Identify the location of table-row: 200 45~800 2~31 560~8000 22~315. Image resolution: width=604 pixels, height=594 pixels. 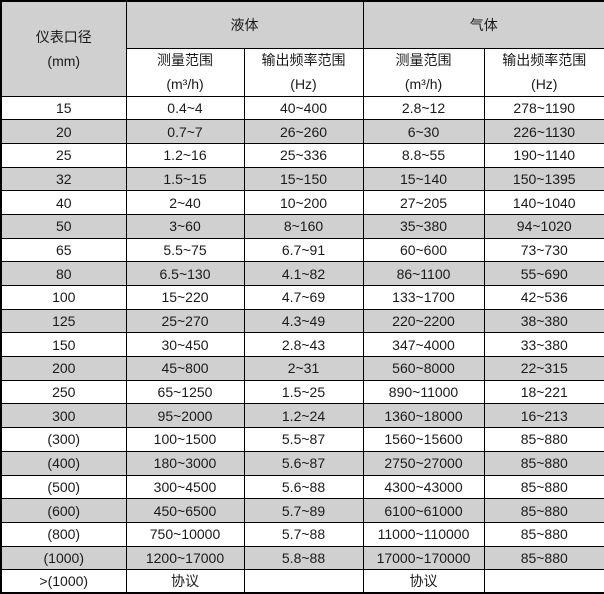
(302, 368).